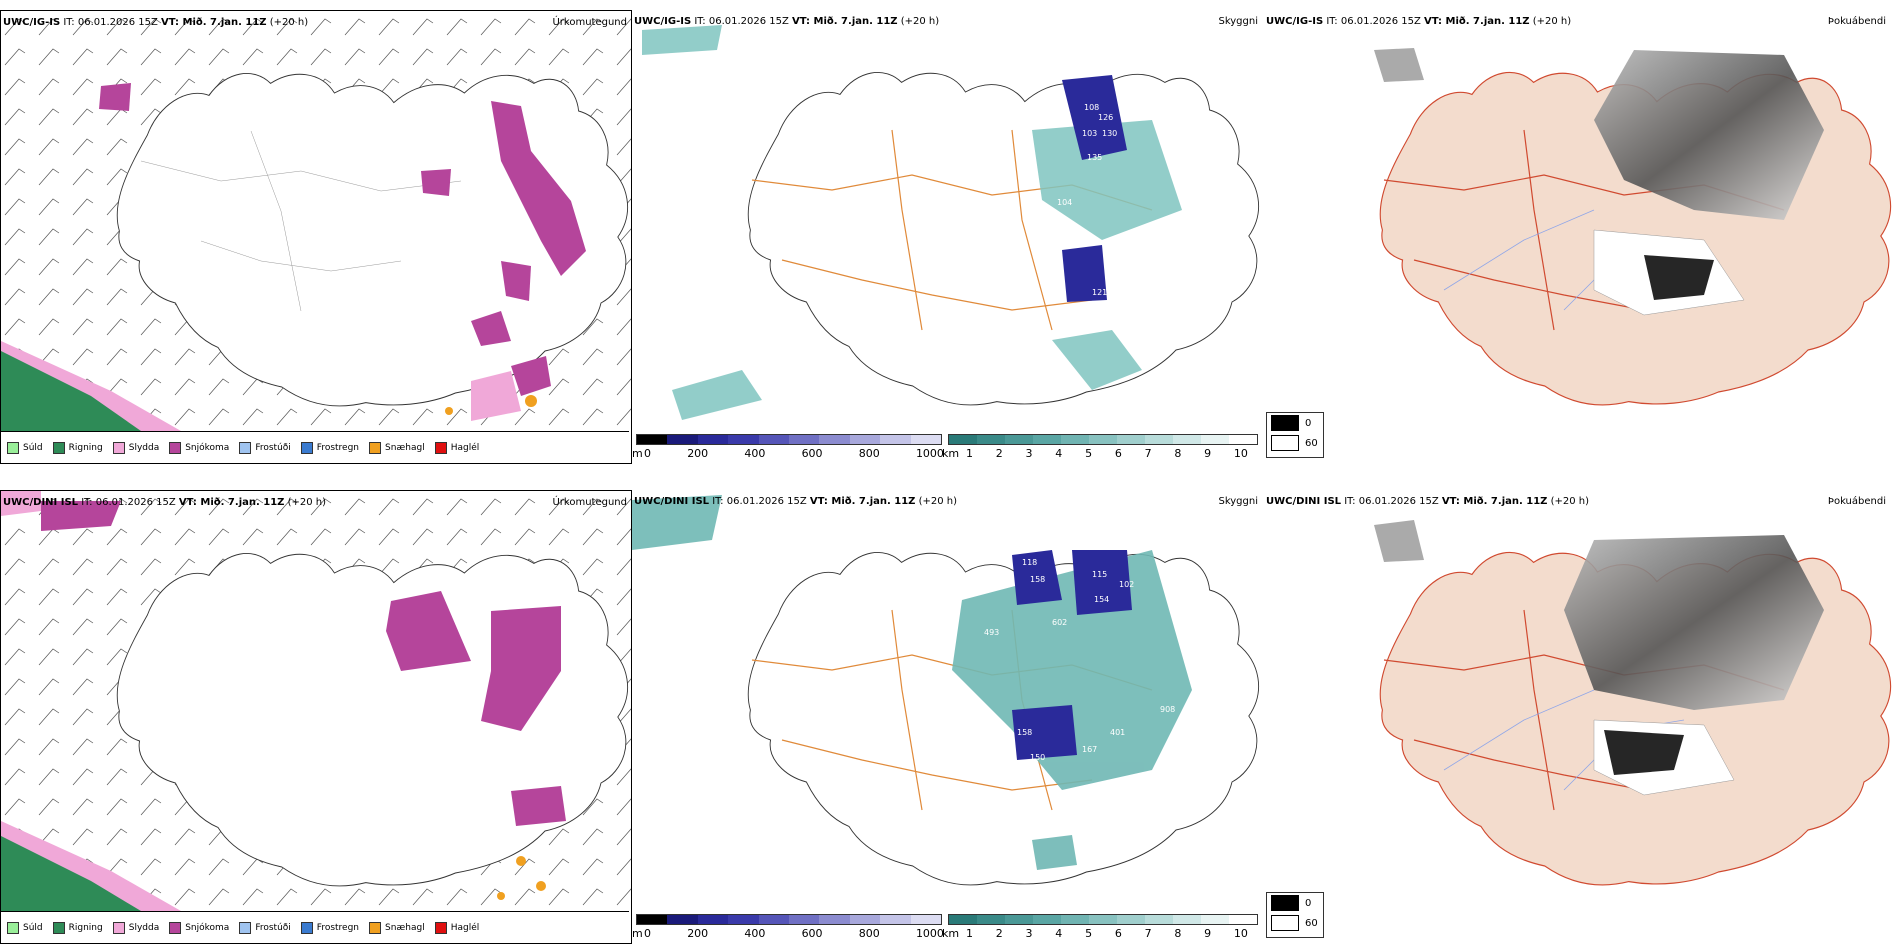 This screenshot has height=950, width=1900. I want to click on fog-legend-bottom: 0 60, so click(1295, 915).